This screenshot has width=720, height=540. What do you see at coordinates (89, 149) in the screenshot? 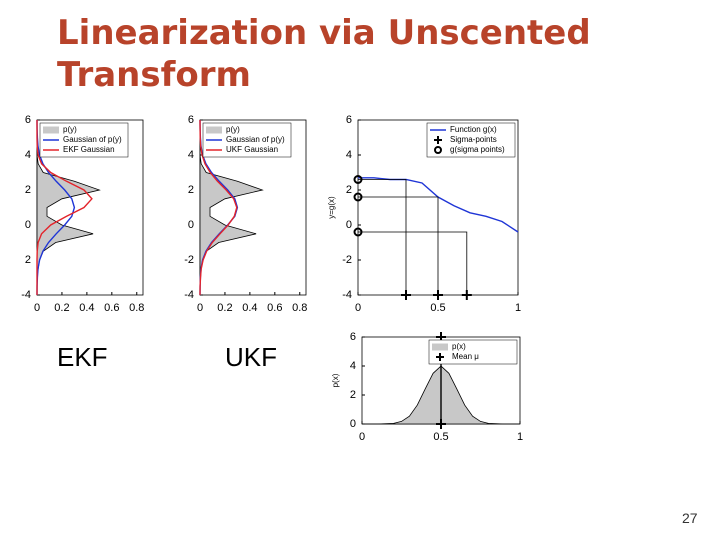
I see `legend-label: EKF Gaussian` at bounding box center [89, 149].